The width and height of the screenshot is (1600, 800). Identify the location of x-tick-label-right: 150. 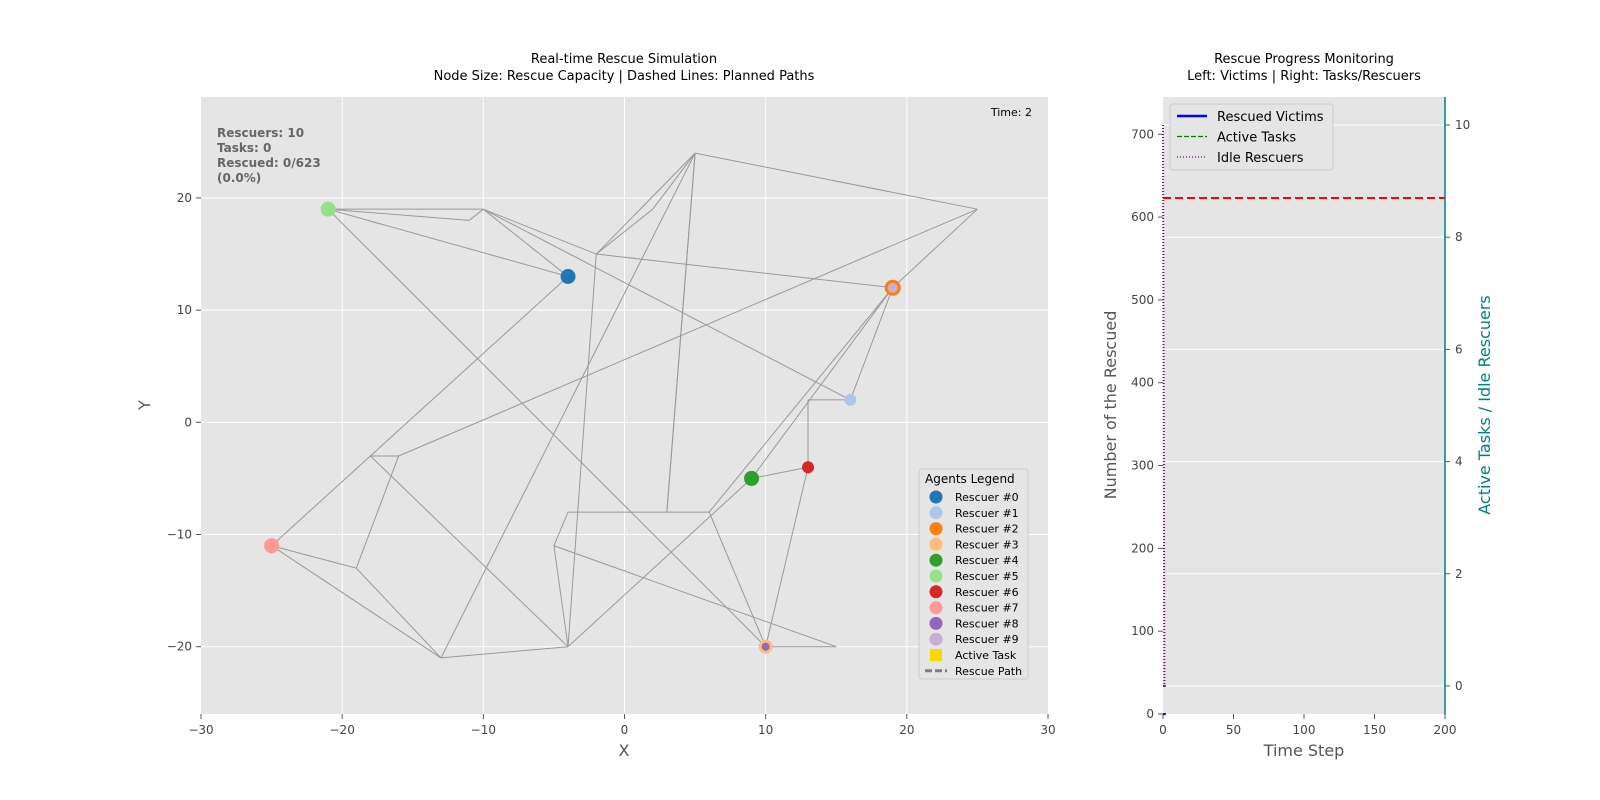
(1374, 730).